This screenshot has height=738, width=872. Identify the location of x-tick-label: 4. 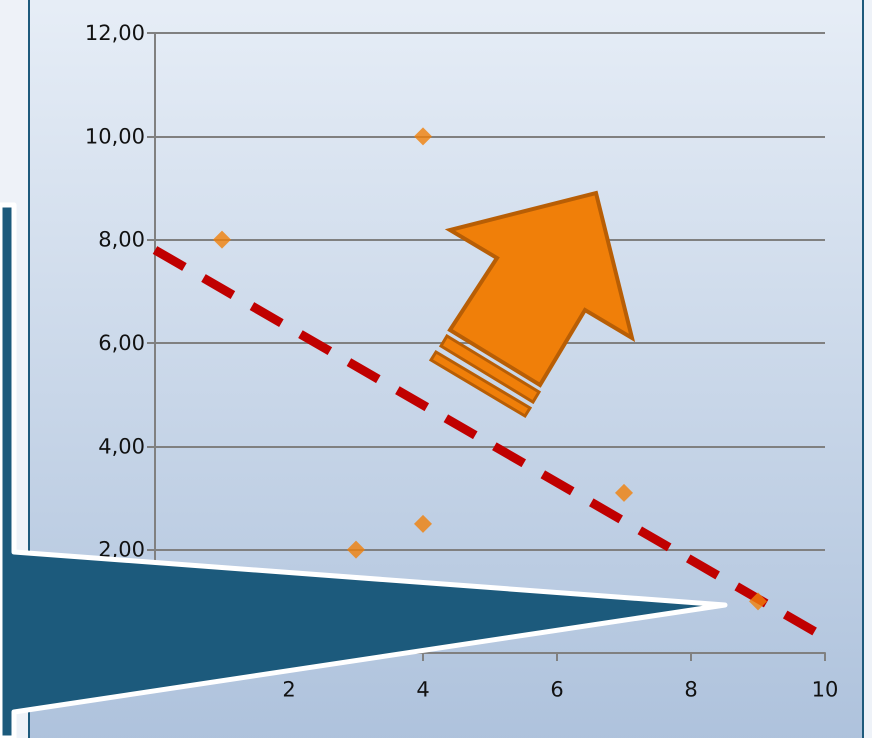
(423, 690).